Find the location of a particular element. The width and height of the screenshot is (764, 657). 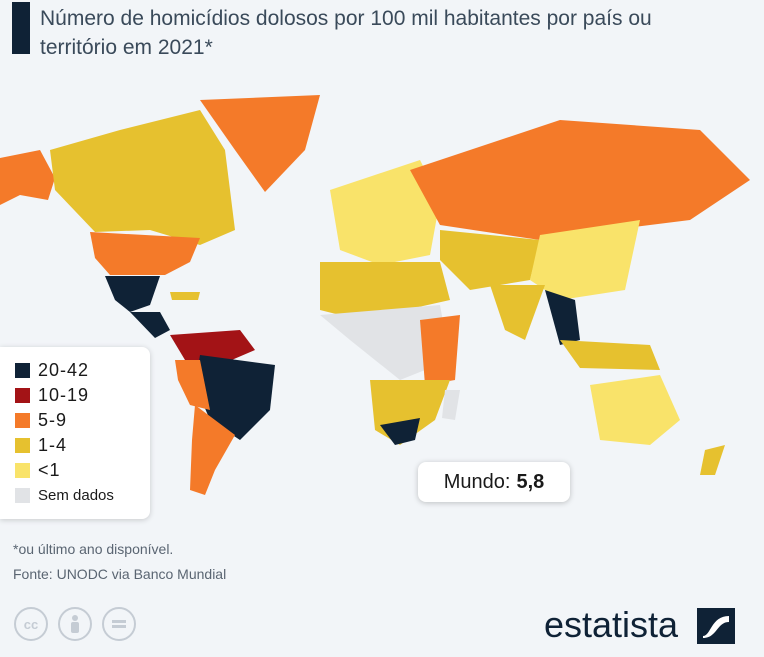

world-average-box: Mundo: 5,8 is located at coordinates (494, 482).